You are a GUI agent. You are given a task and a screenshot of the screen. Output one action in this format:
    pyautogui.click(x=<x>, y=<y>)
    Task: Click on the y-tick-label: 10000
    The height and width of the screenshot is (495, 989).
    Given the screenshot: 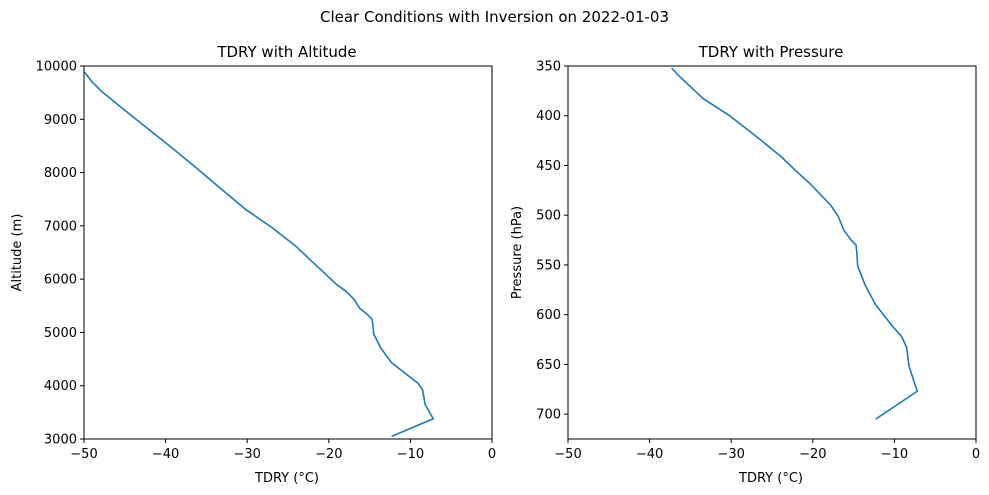 What is the action you would take?
    pyautogui.click(x=56, y=67)
    